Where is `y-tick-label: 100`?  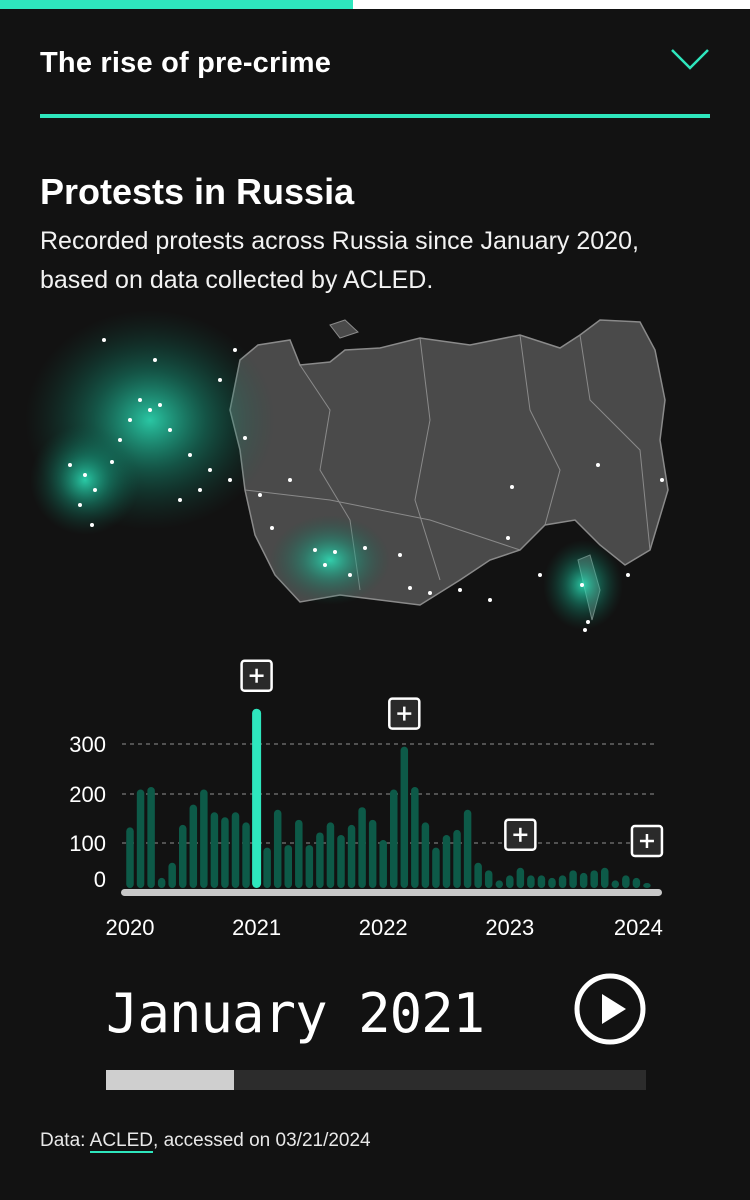
y-tick-label: 100 is located at coordinates (87, 843).